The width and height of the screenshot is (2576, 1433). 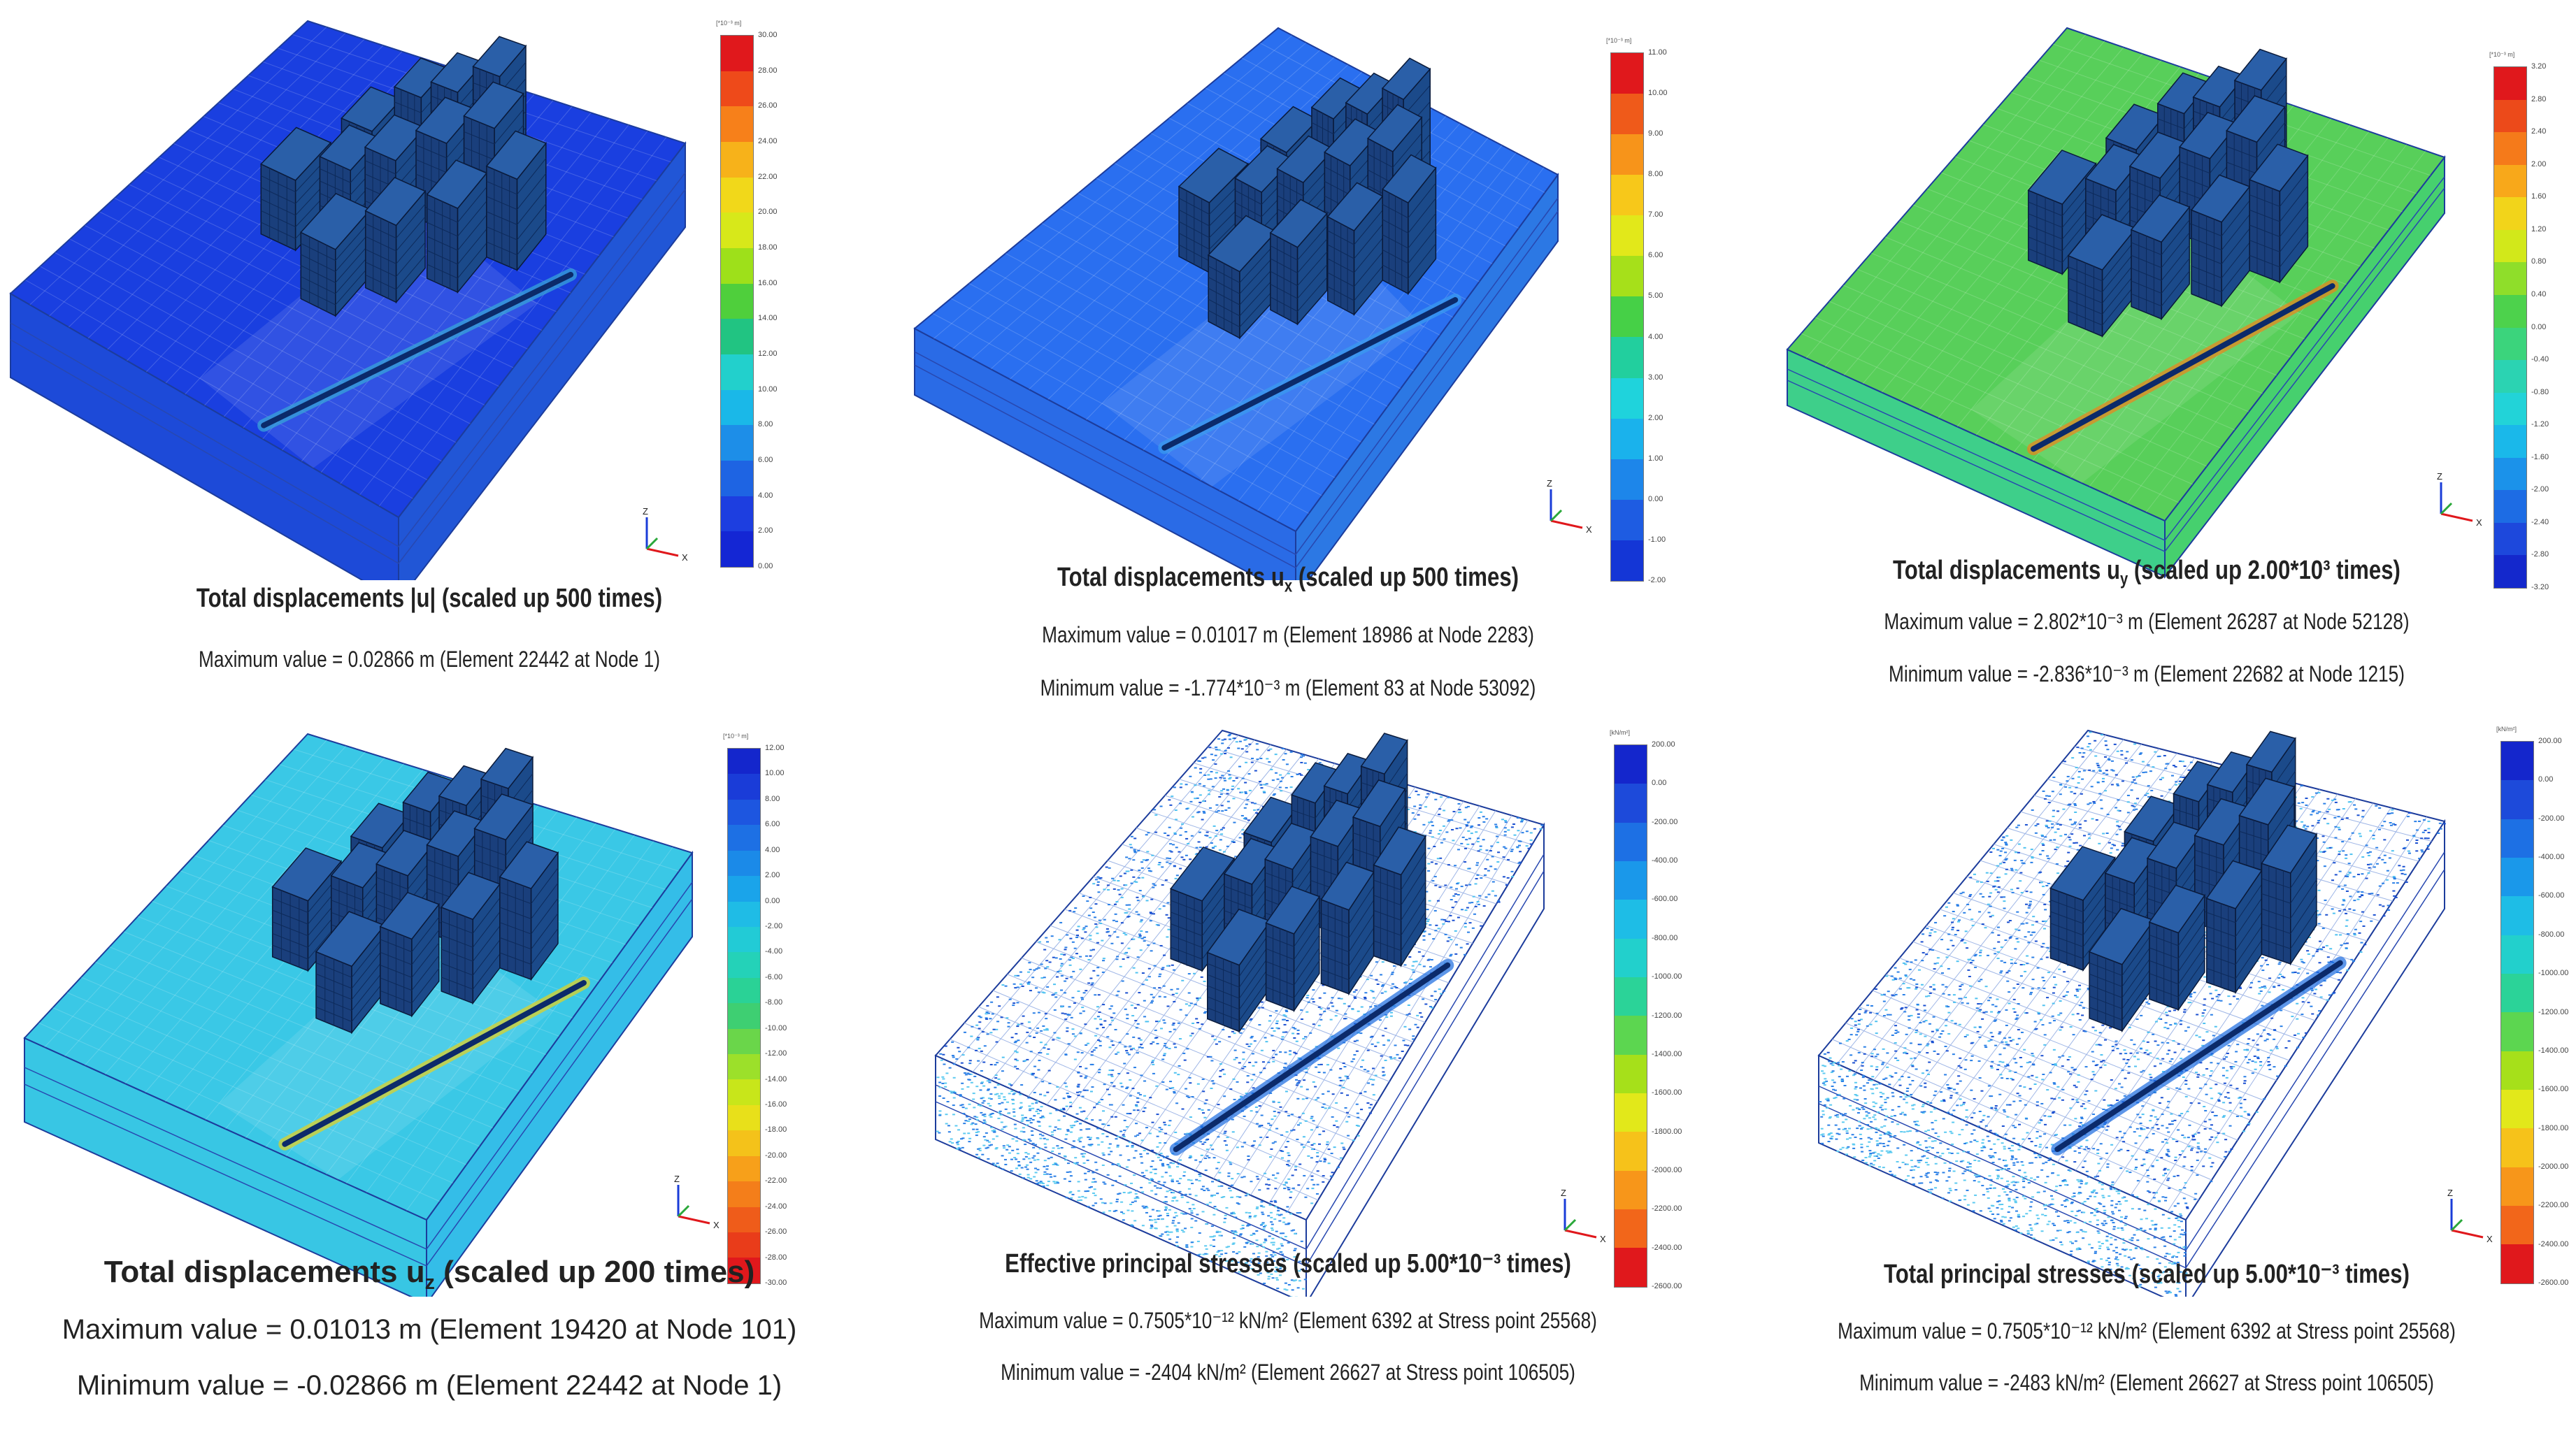 What do you see at coordinates (2540, 391) in the screenshot?
I see `legend-tick-label: -0.80` at bounding box center [2540, 391].